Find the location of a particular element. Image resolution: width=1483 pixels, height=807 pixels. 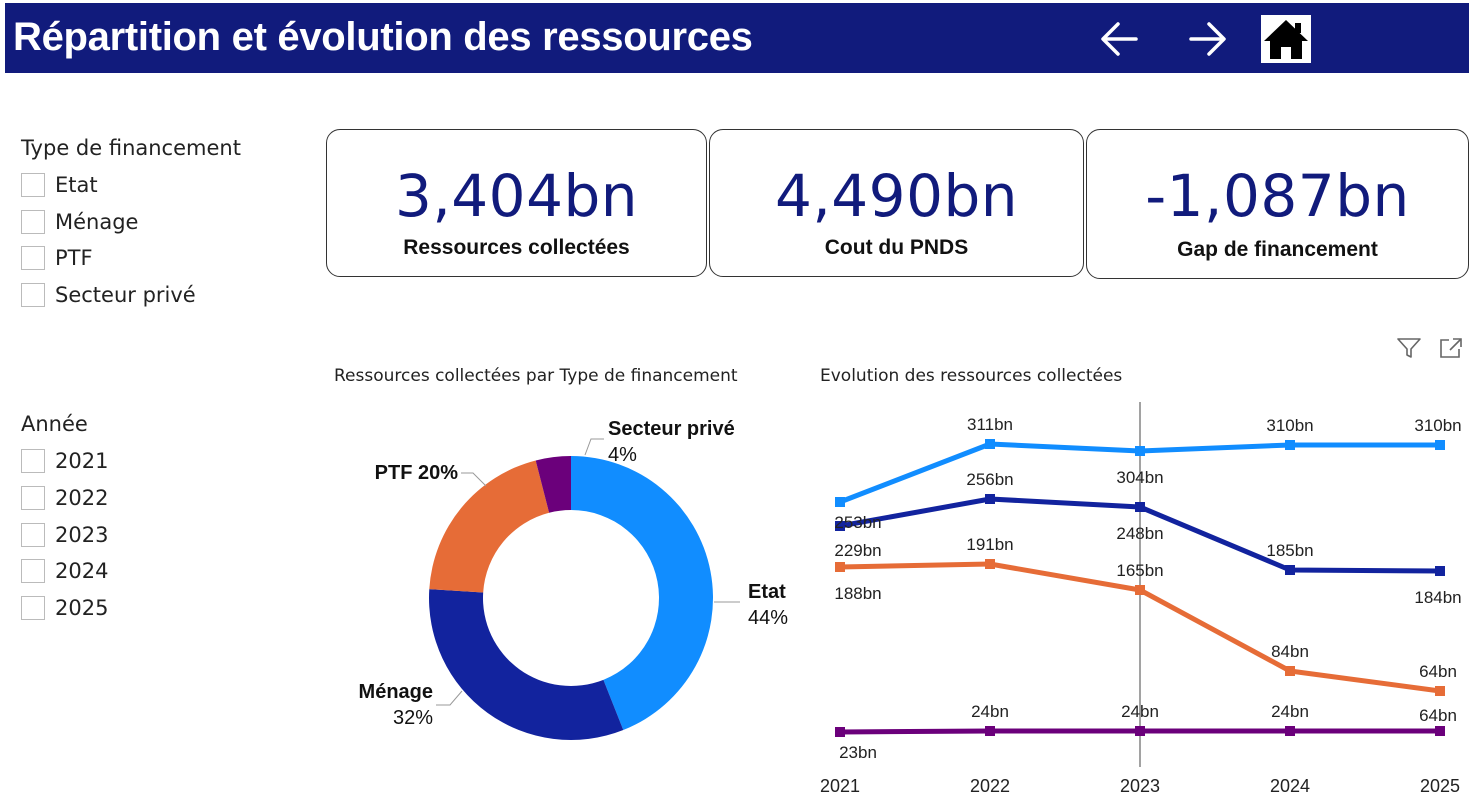

data-label: 248bn is located at coordinates (1139, 533).